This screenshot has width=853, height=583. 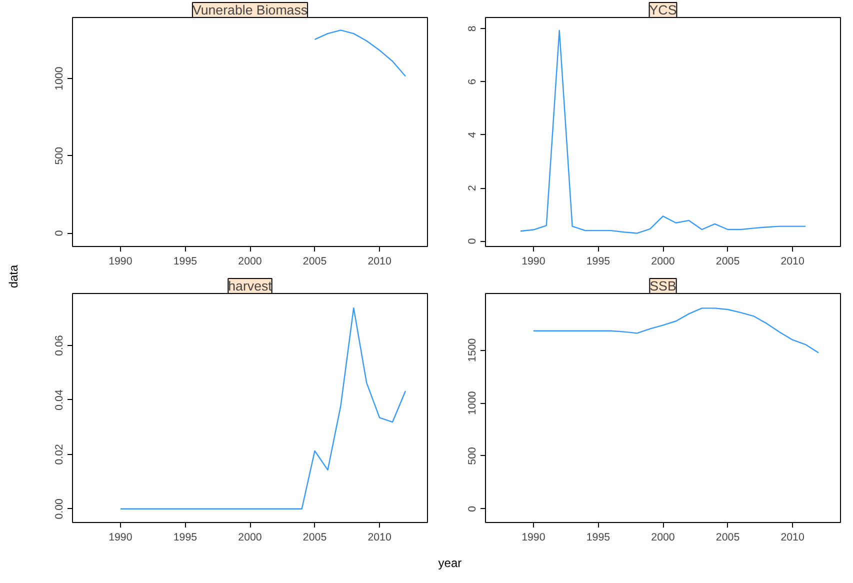 I want to click on y-tick-label: 1500, so click(x=472, y=350).